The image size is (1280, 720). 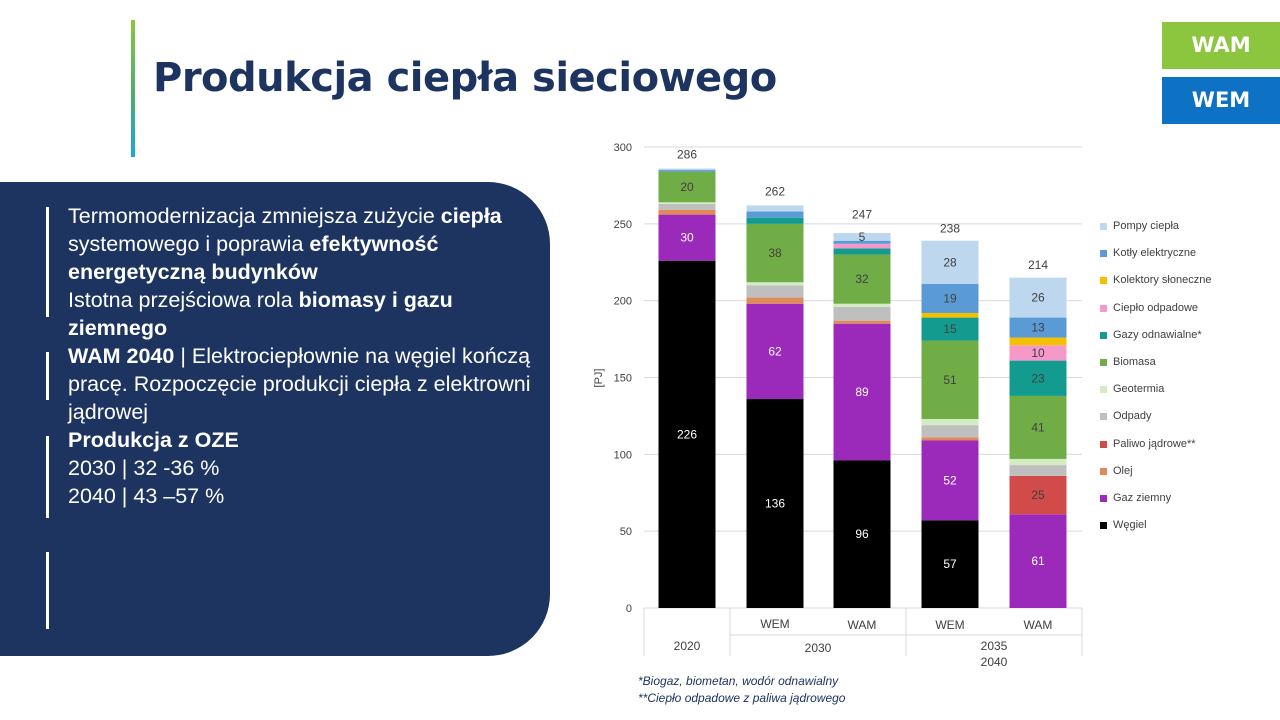 I want to click on y-tick-label: 200, so click(x=623, y=302).